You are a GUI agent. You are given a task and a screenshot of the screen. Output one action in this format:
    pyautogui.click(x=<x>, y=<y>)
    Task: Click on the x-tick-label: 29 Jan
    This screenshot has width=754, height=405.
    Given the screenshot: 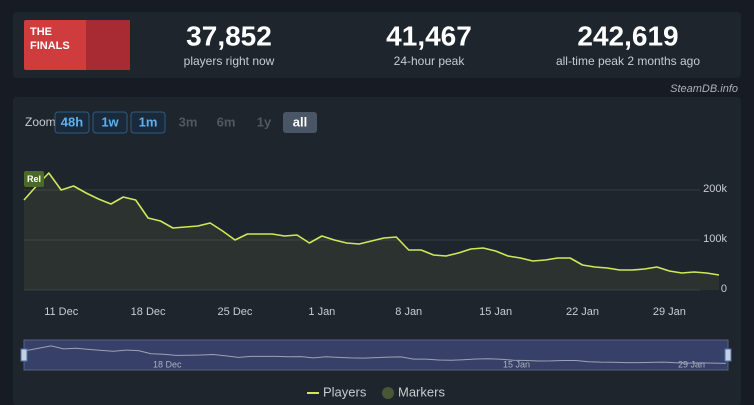 What is the action you would take?
    pyautogui.click(x=669, y=312)
    